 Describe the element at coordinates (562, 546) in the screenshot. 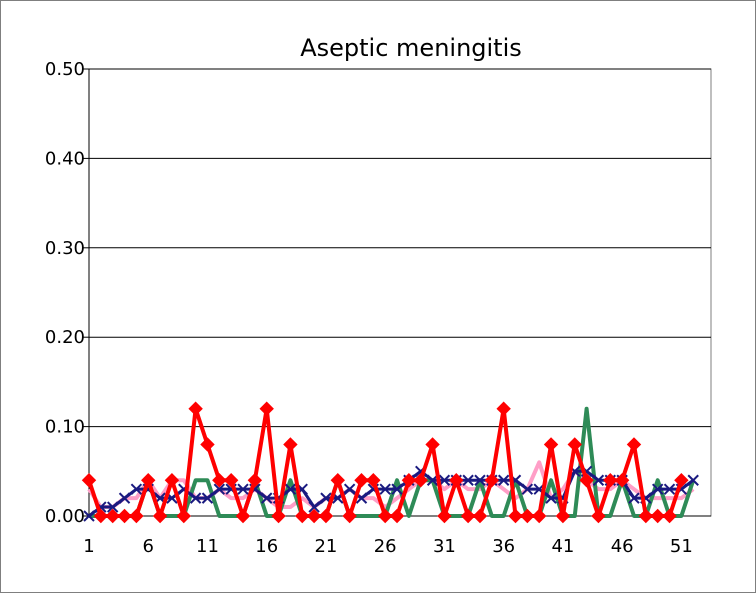

I see `x-tick-label: 41` at that location.